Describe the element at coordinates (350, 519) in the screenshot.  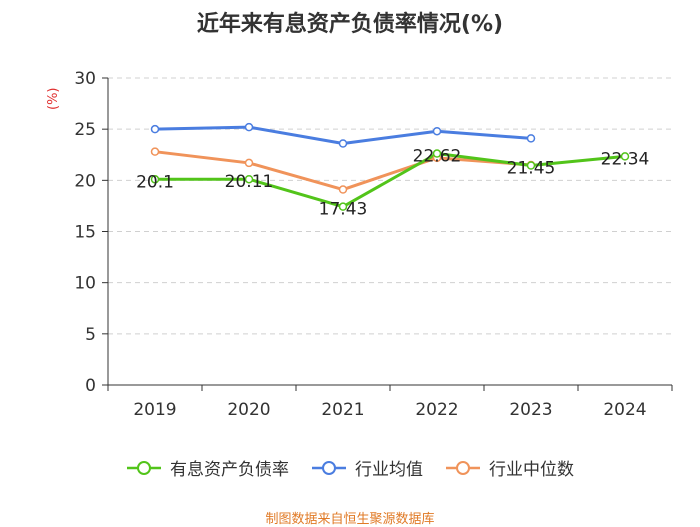
I see `source-footer: 制图数据来自恒生聚源数据库` at that location.